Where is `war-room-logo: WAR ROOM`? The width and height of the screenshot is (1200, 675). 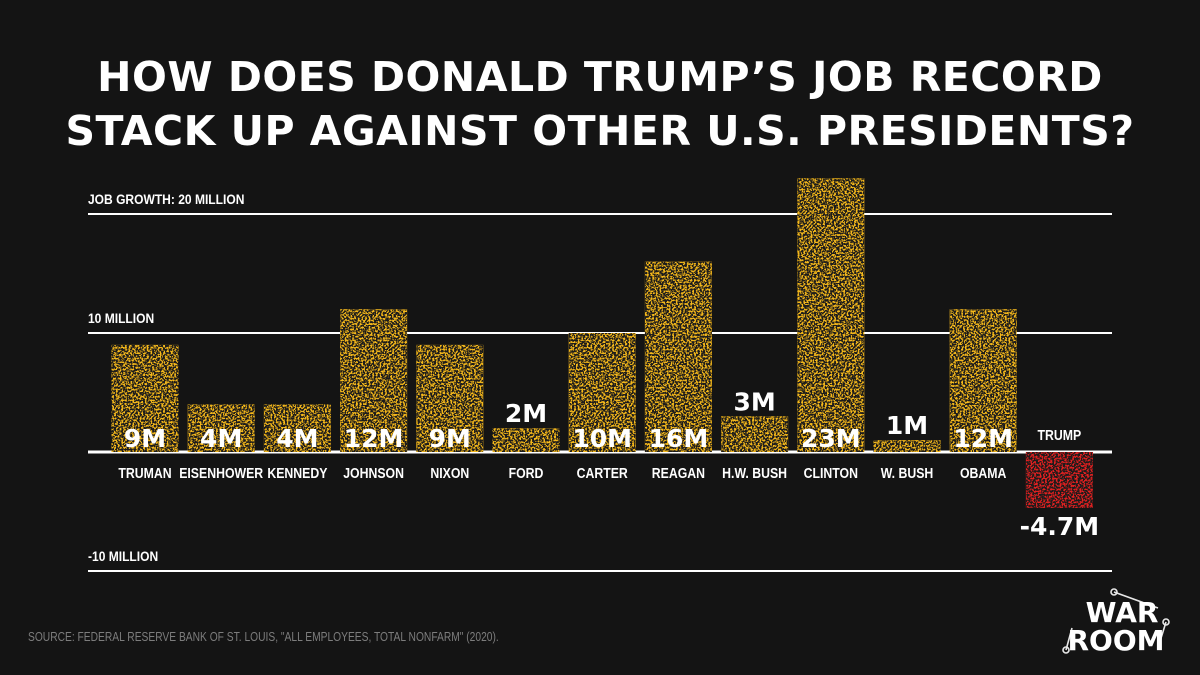
war-room-logo: WAR ROOM is located at coordinates (1117, 624).